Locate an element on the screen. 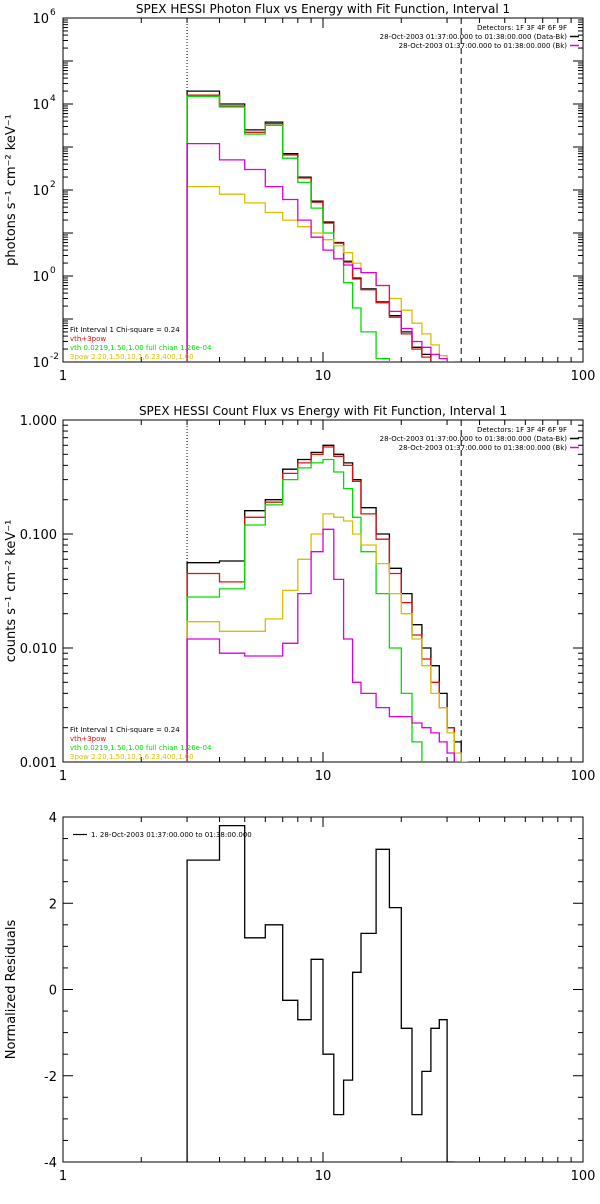 The width and height of the screenshot is (600, 1204). y-tick-exponent: -2 is located at coordinates (54, 357).